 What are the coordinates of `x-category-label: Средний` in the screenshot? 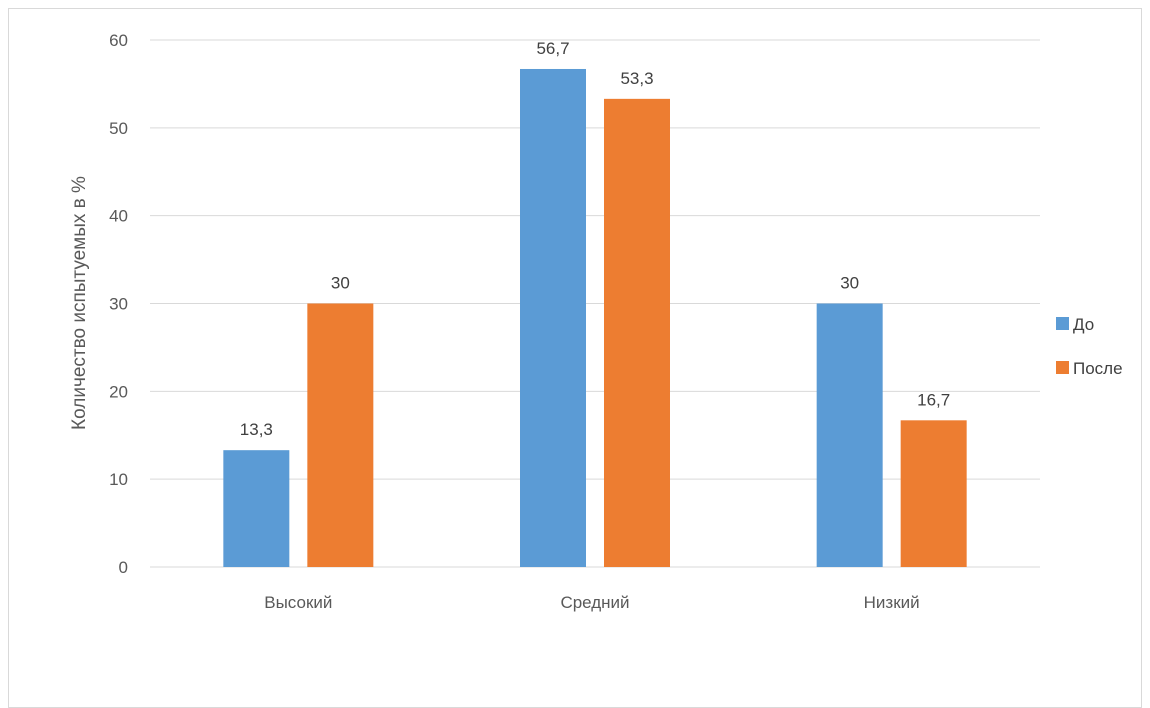 It's located at (594, 602).